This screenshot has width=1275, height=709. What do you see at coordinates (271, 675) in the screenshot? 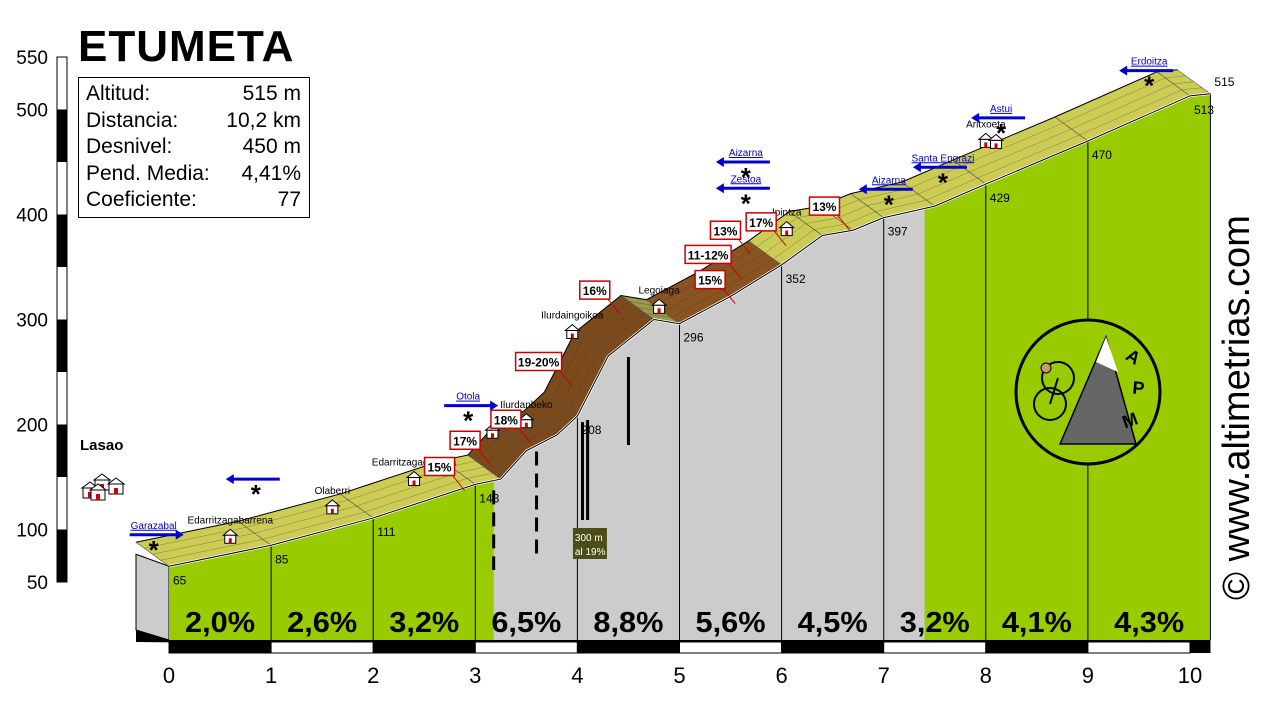
I see `x-tick-label: 1` at bounding box center [271, 675].